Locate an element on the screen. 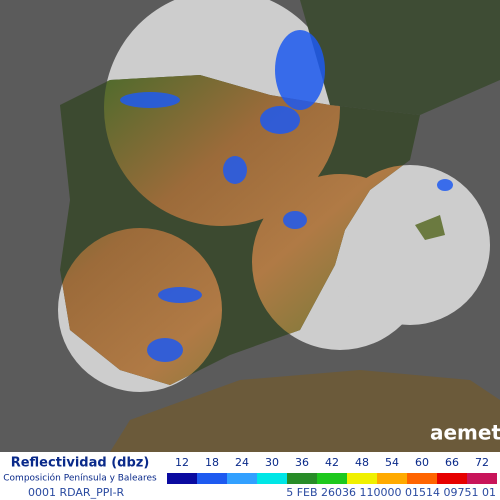 The height and width of the screenshot is (500, 500). legend-label: 42 is located at coordinates (332, 462).